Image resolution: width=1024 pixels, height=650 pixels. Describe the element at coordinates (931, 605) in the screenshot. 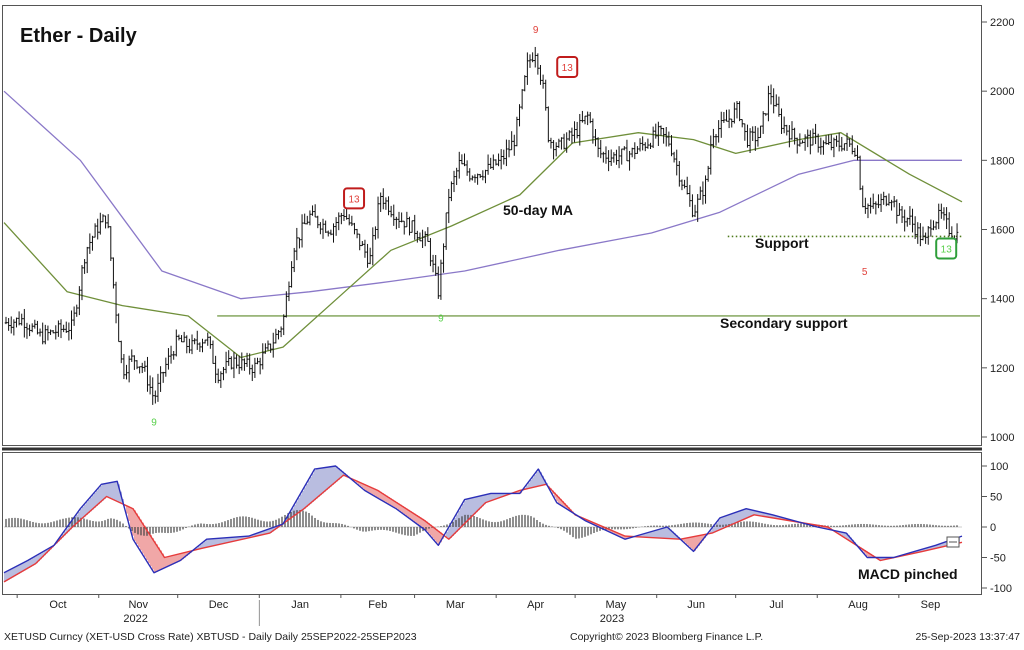

I see `month-label: Sep` at that location.